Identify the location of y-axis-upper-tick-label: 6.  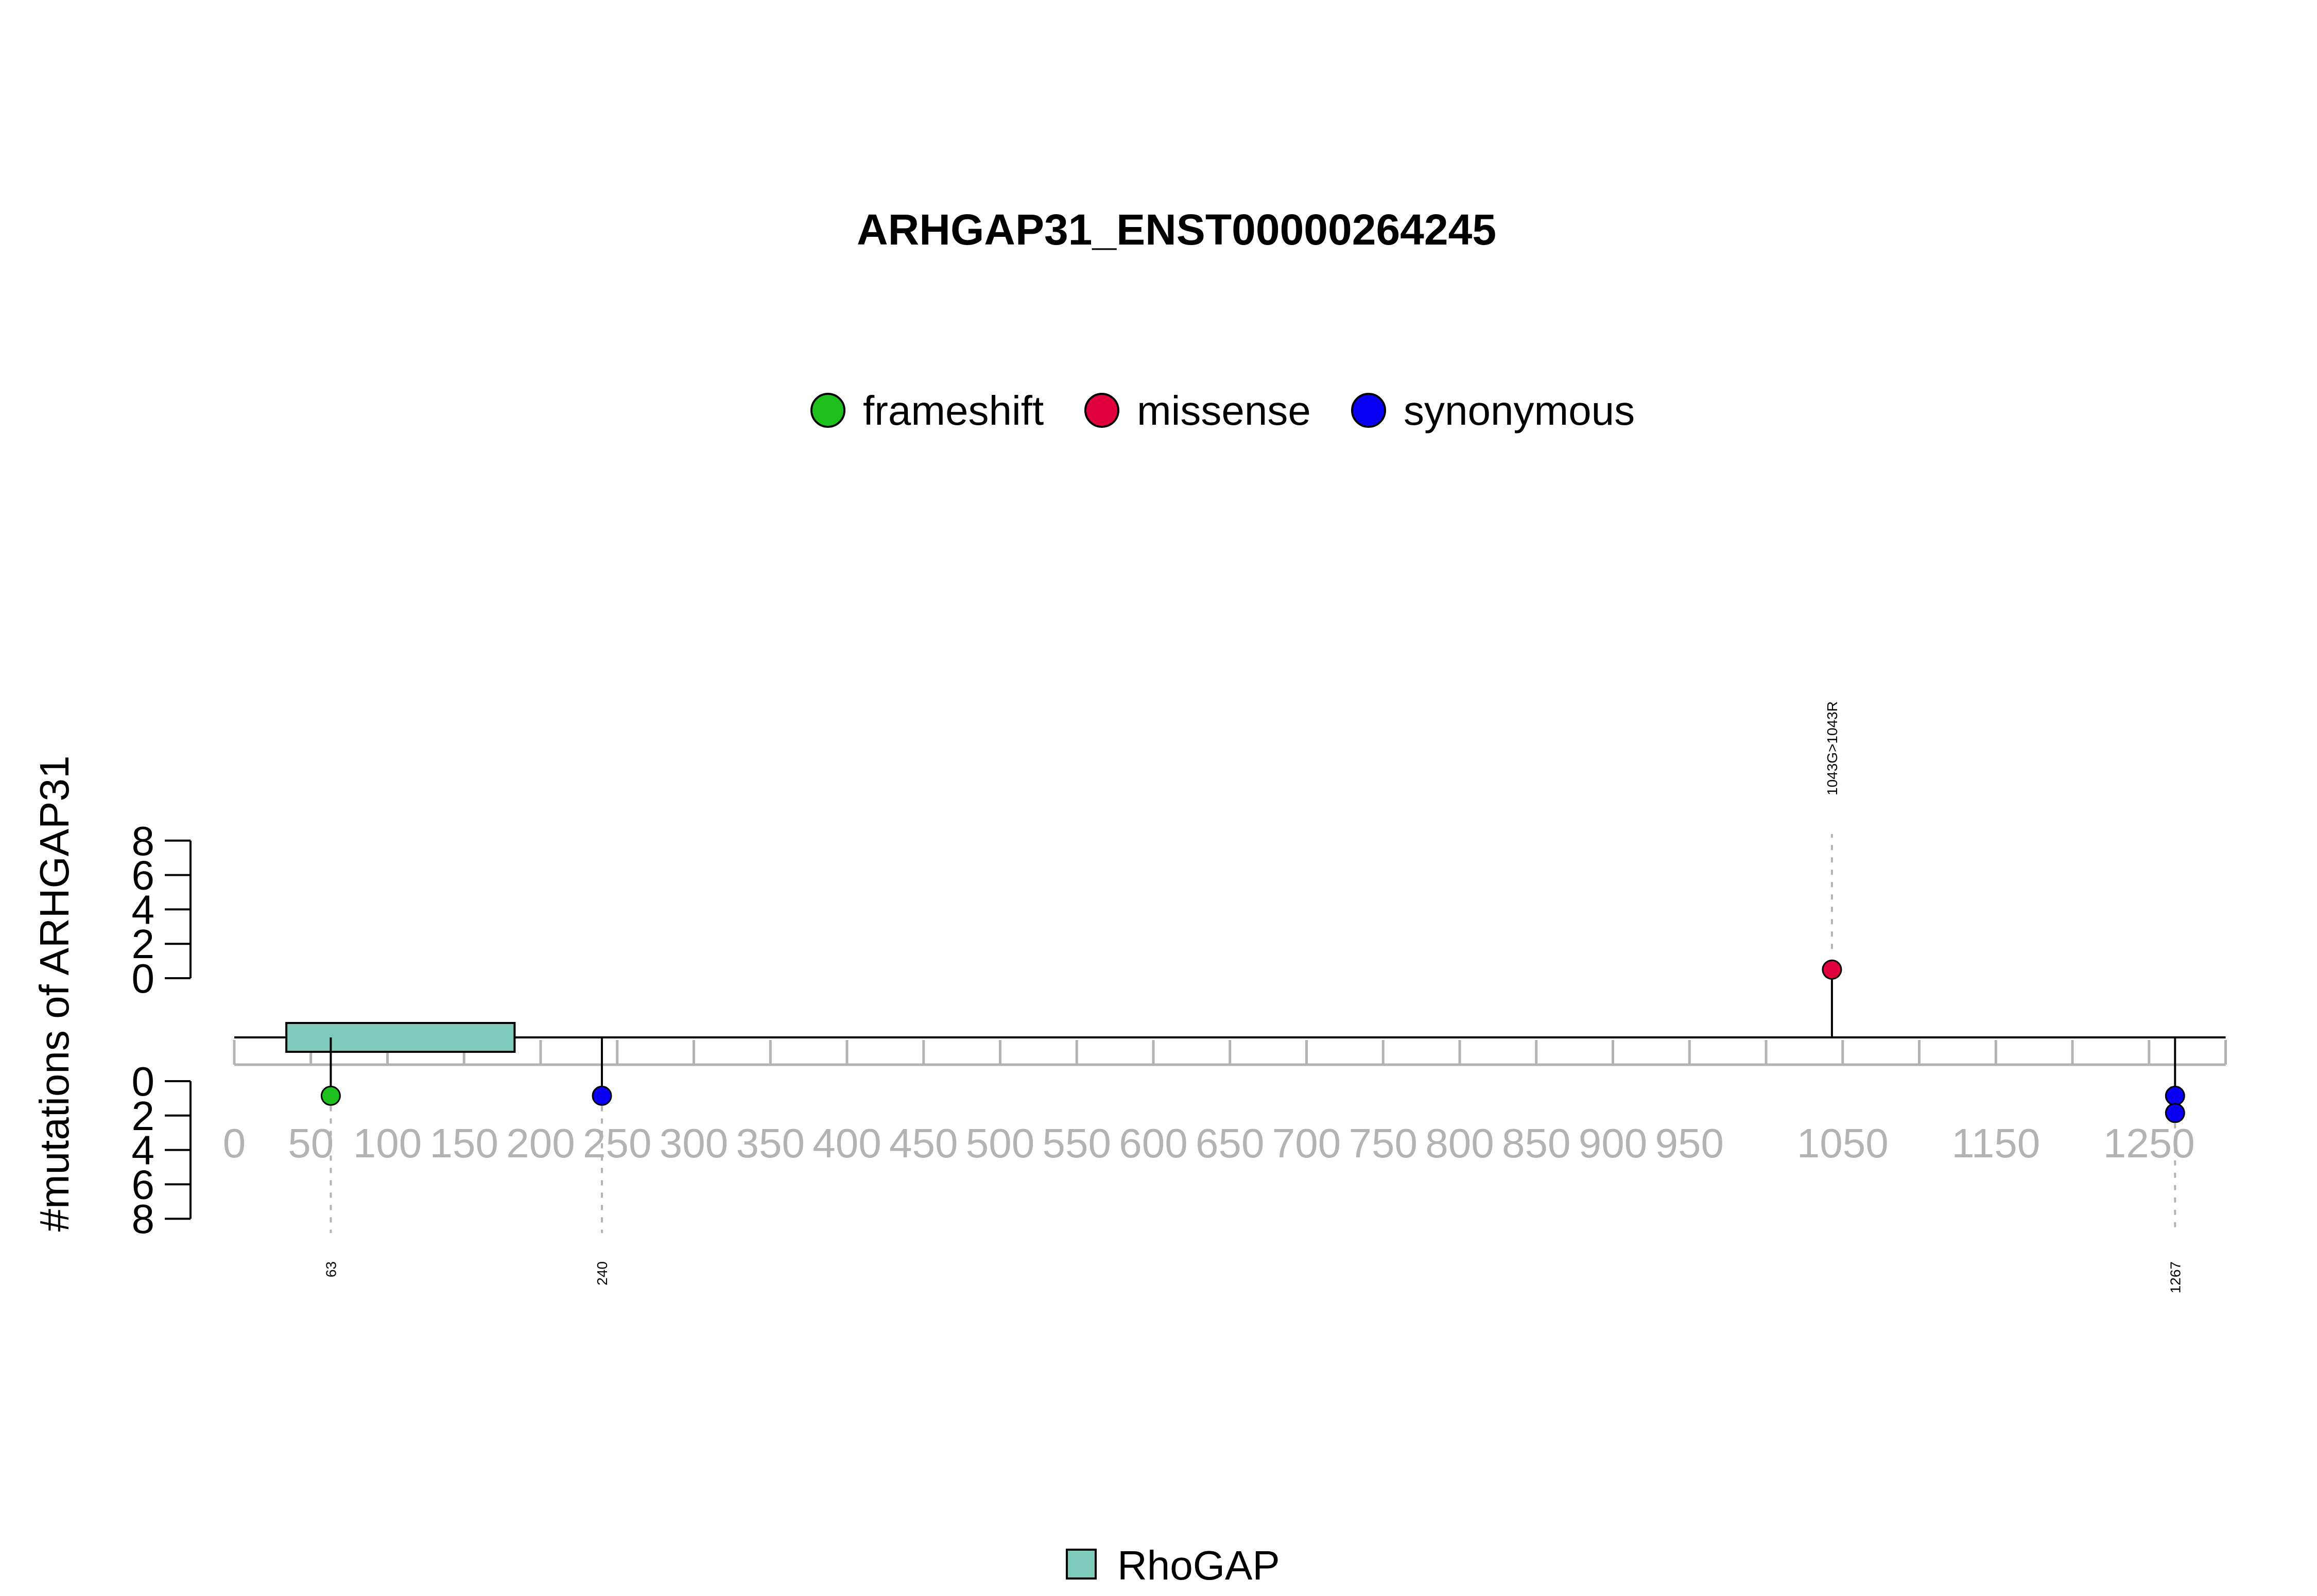
(143, 876).